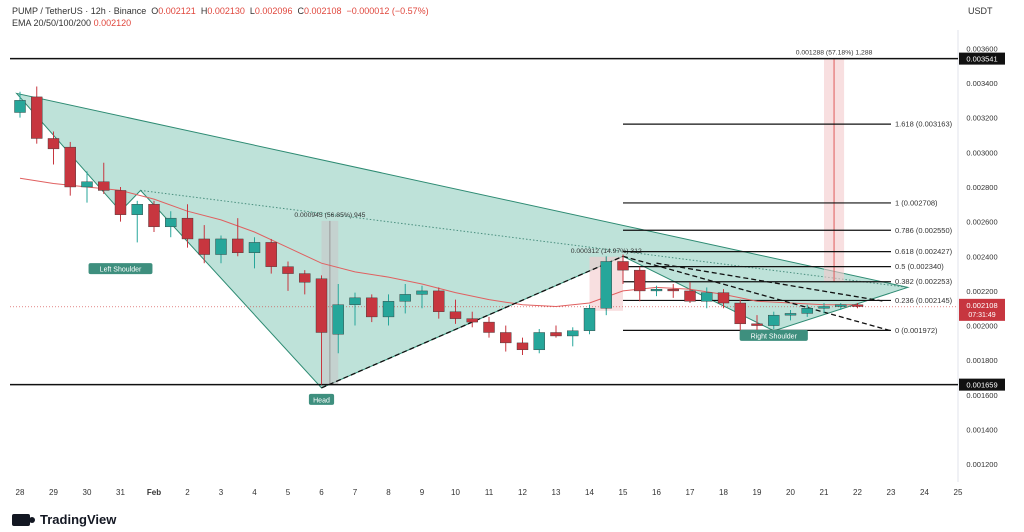 The width and height of the screenshot is (1024, 532). Describe the element at coordinates (981, 222) in the screenshot. I see `y-tick-label: 0.002600` at that location.